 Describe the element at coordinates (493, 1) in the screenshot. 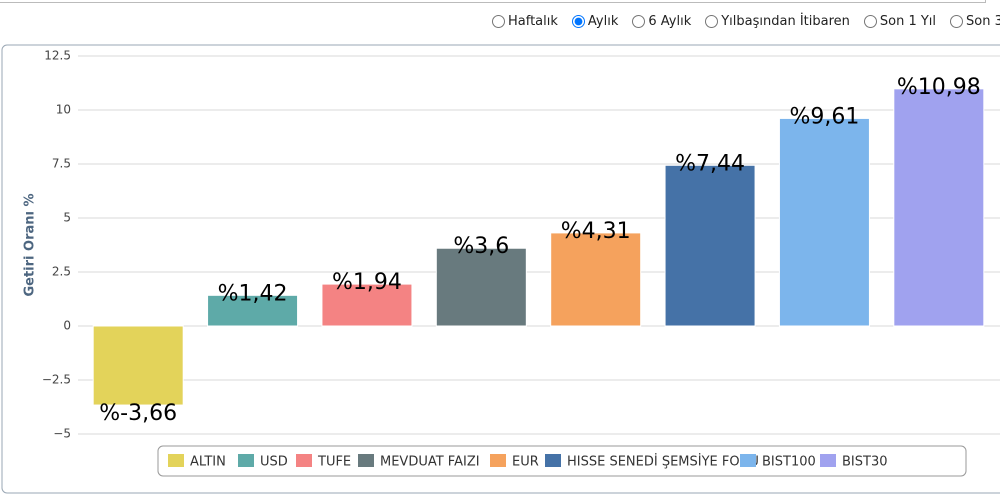

I see `search-input` at that location.